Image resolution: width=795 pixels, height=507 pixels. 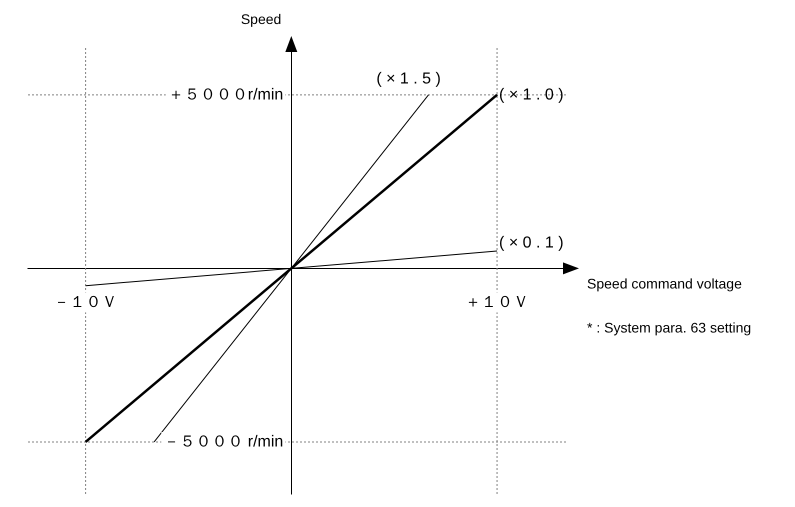 What do you see at coordinates (531, 243) in the screenshot?
I see `series-label: ( × 0 . 1 )` at bounding box center [531, 243].